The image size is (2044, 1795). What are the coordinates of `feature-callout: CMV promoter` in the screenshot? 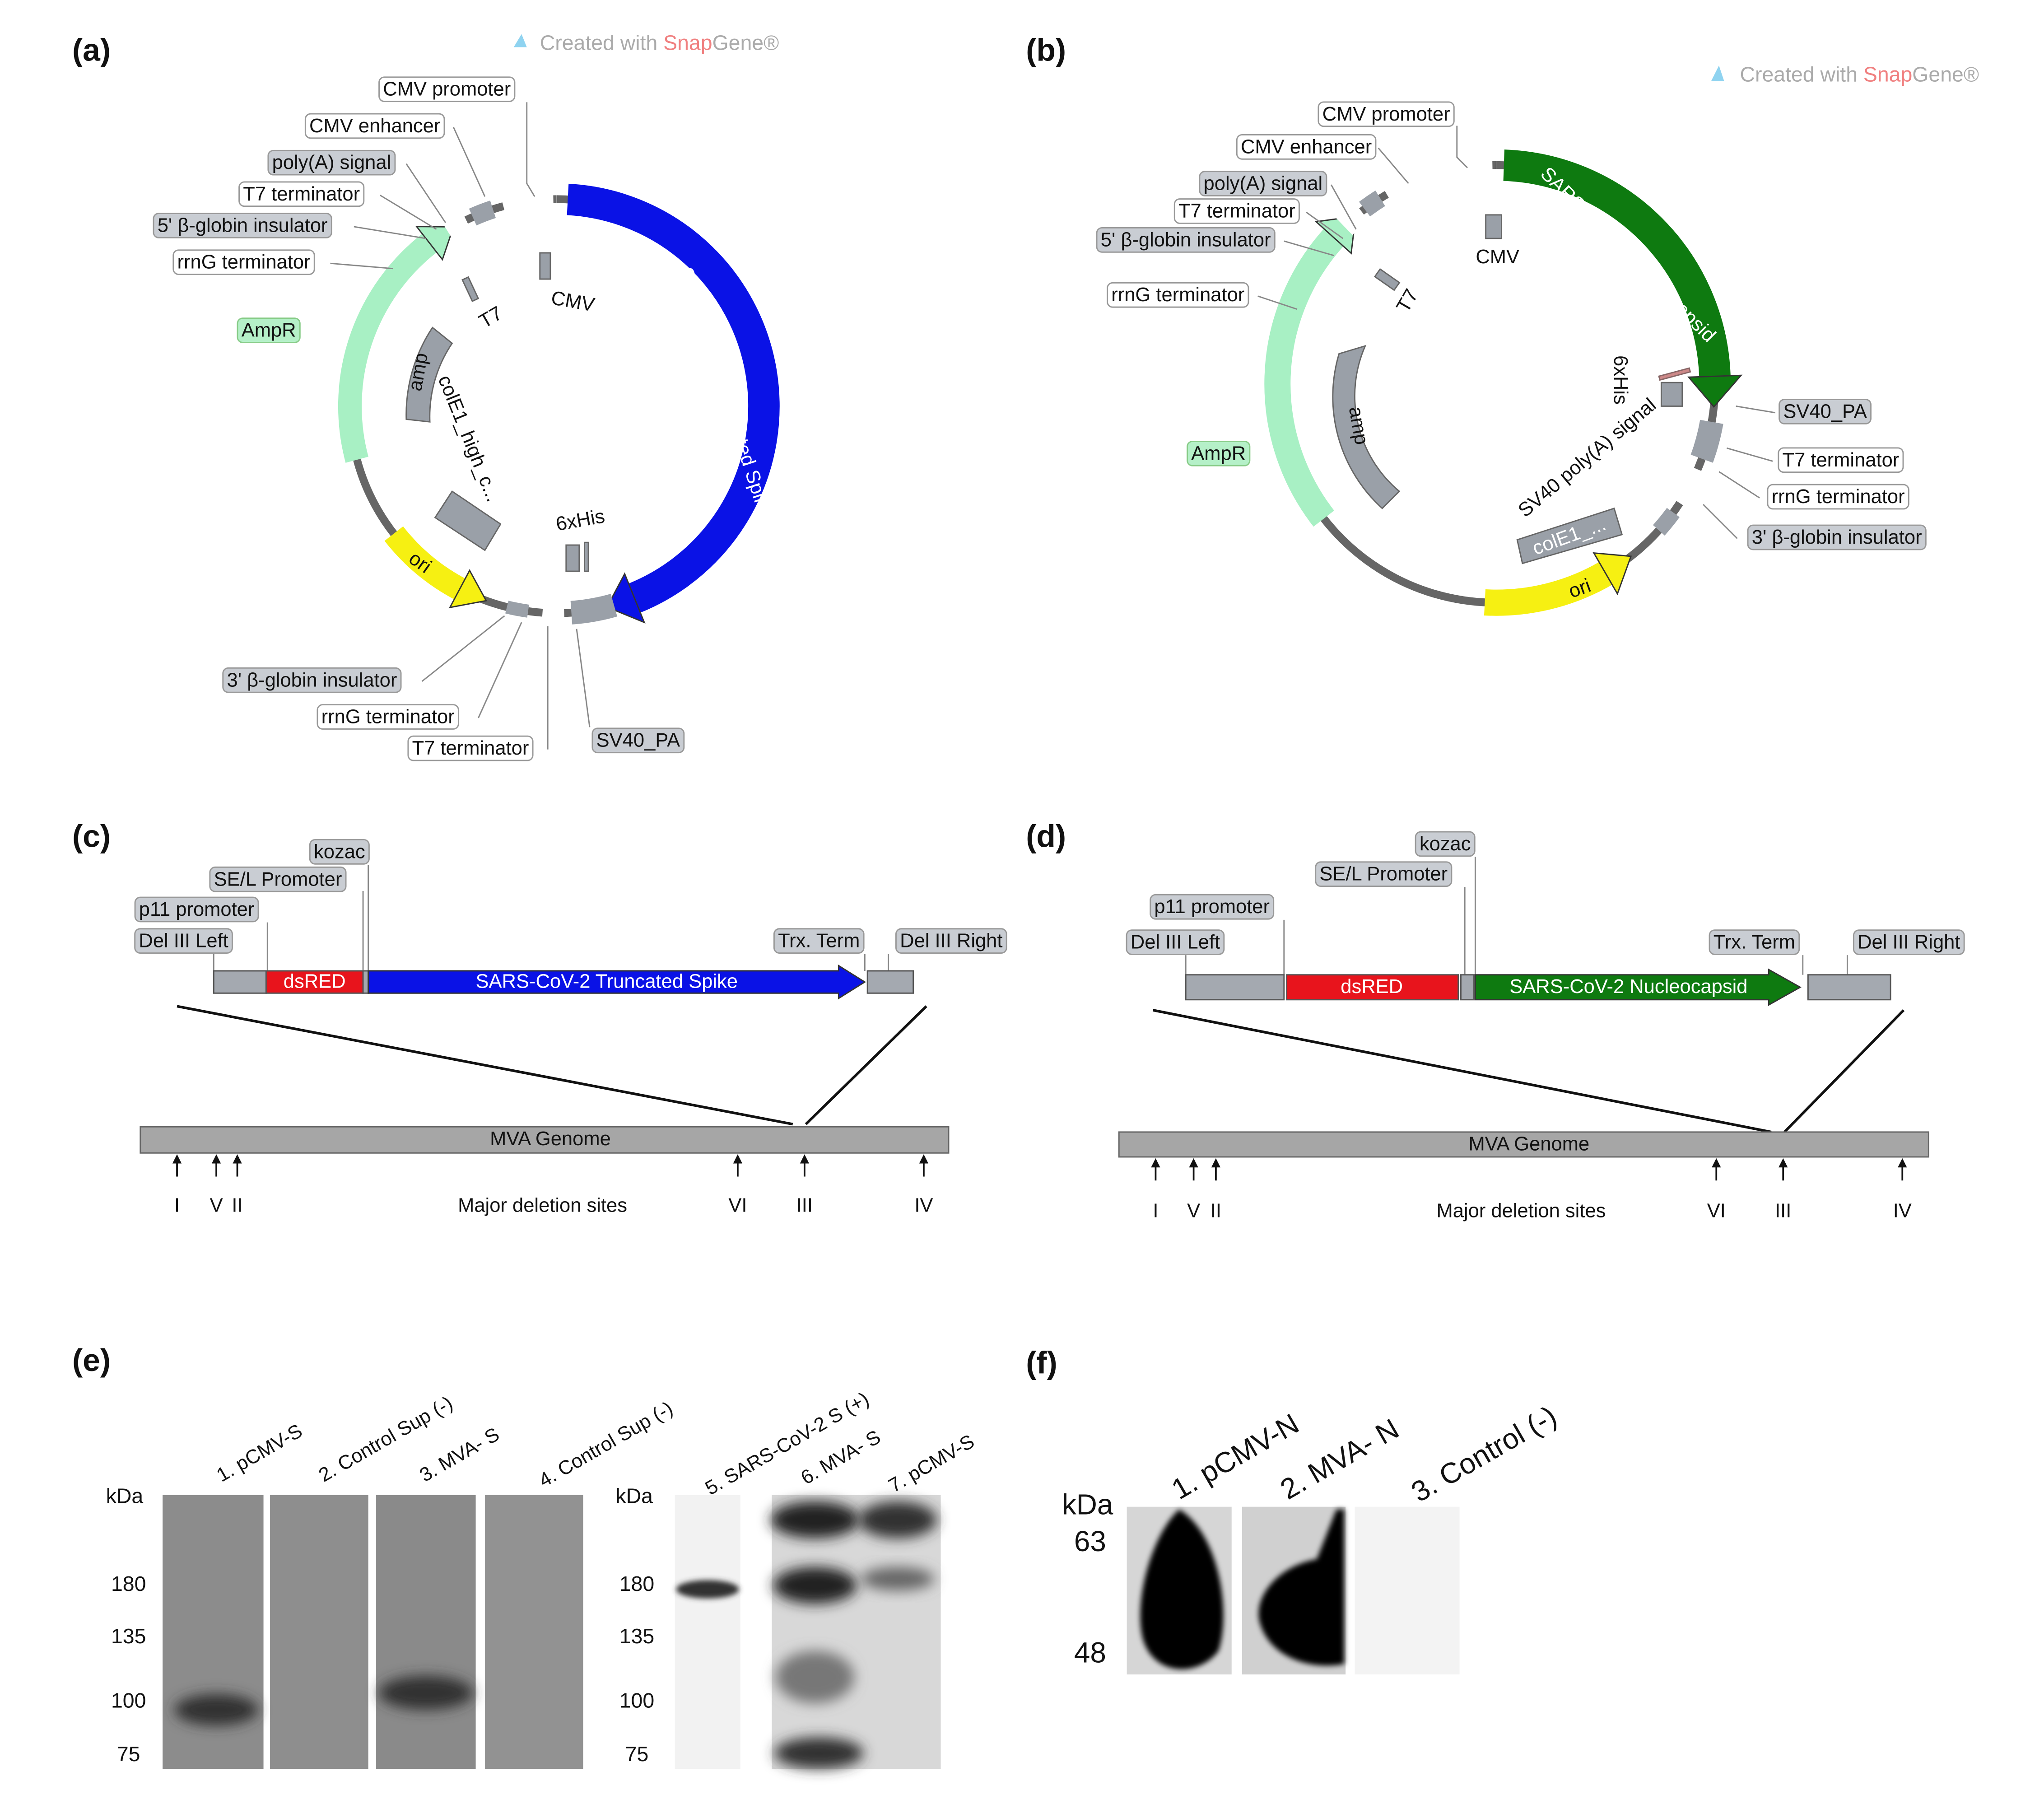 It's located at (1386, 114).